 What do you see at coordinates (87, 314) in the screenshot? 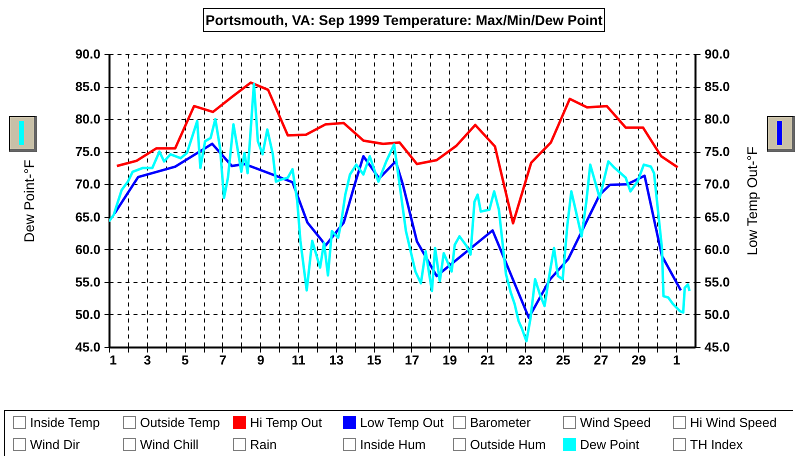
I see `y-tick-label: 50.0` at bounding box center [87, 314].